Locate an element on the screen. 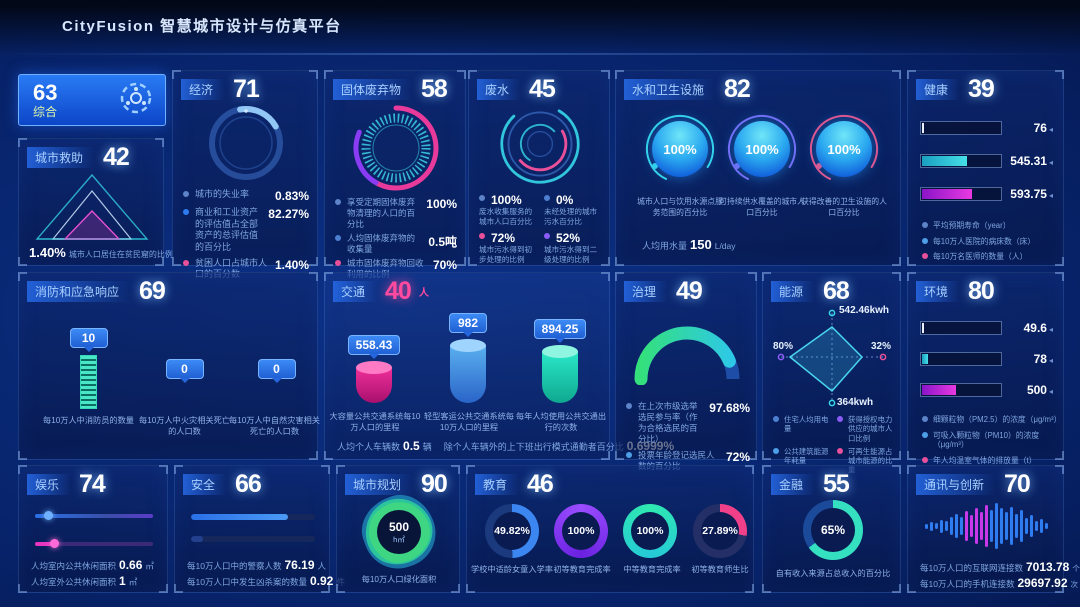  bar-value: 500 is located at coordinates (1030, 390).